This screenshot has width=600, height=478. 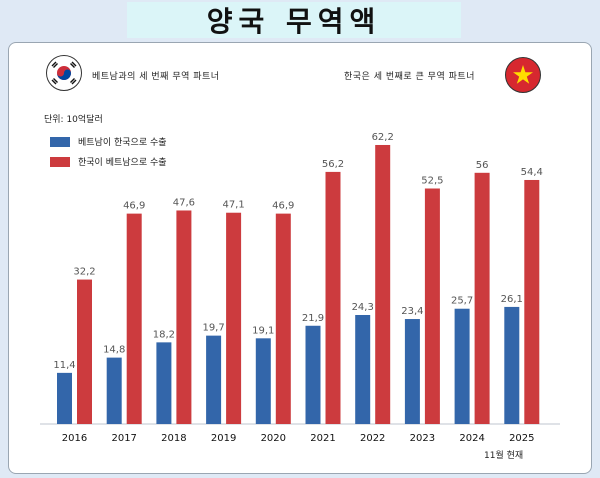 What do you see at coordinates (173, 438) in the screenshot?
I see `x-tick-label-2018: 2018` at bounding box center [173, 438].